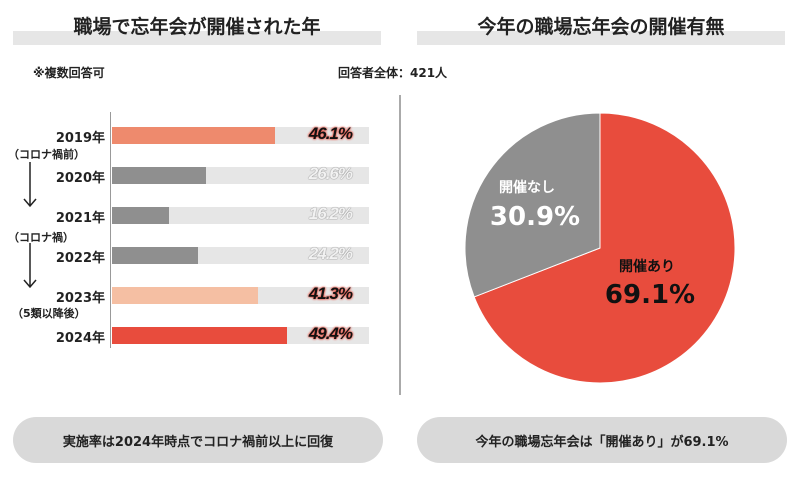  Describe the element at coordinates (601, 27) in the screenshot. I see `right-title: 今年の職場忘年会の開催有無` at that location.